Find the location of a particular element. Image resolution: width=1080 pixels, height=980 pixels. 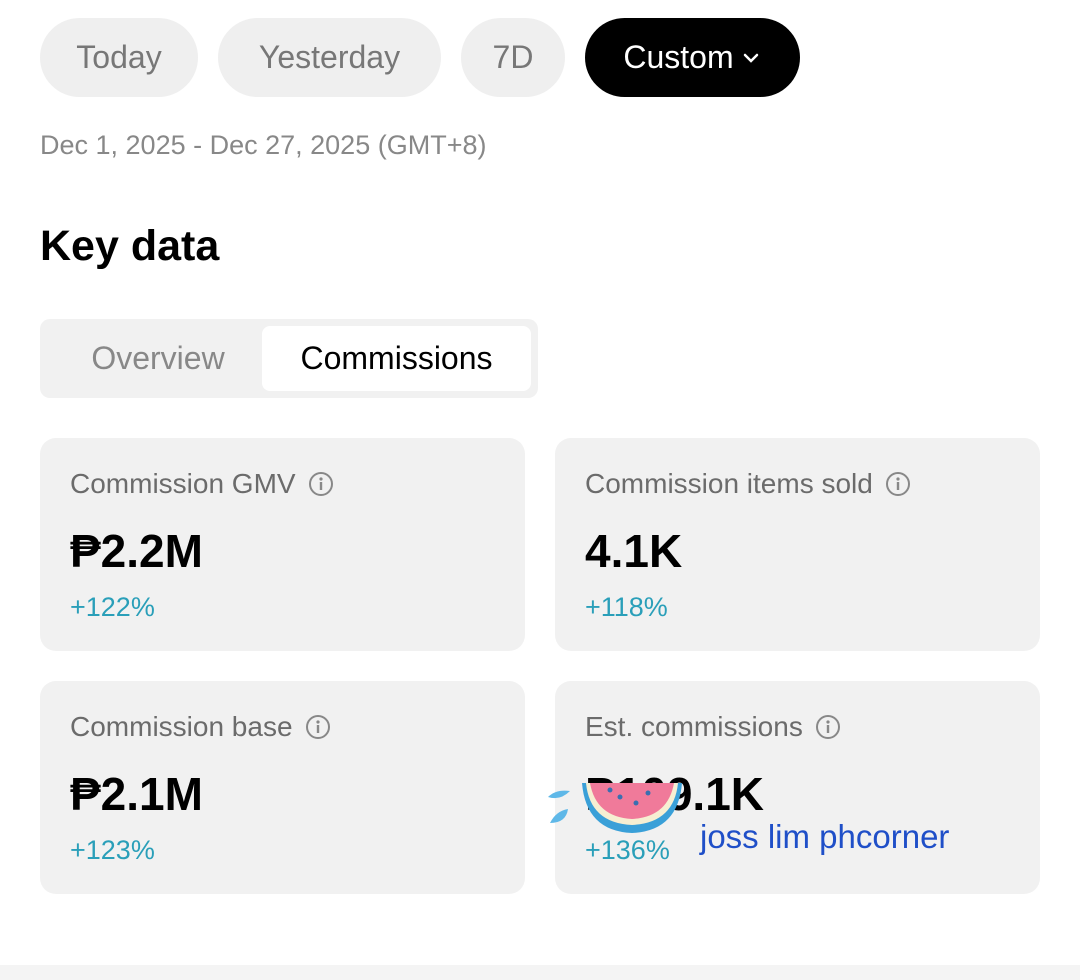

filter-yesterday: Yesterday is located at coordinates (329, 57).